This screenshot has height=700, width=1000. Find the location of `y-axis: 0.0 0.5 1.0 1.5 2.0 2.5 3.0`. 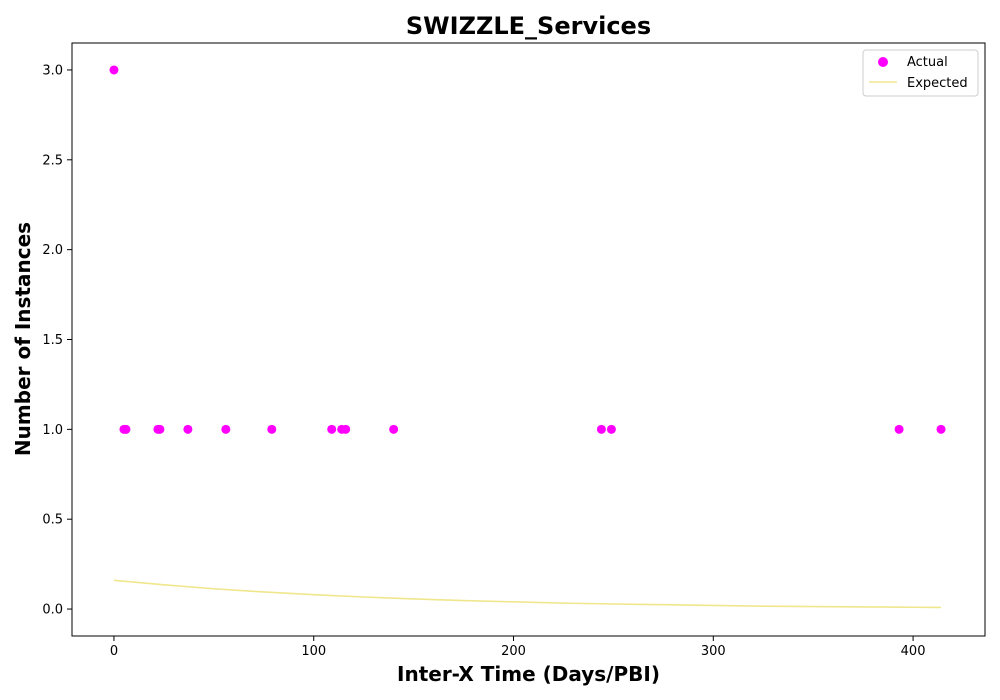

y-axis: 0.0 0.5 1.0 1.5 2.0 2.5 3.0 is located at coordinates (57, 340).